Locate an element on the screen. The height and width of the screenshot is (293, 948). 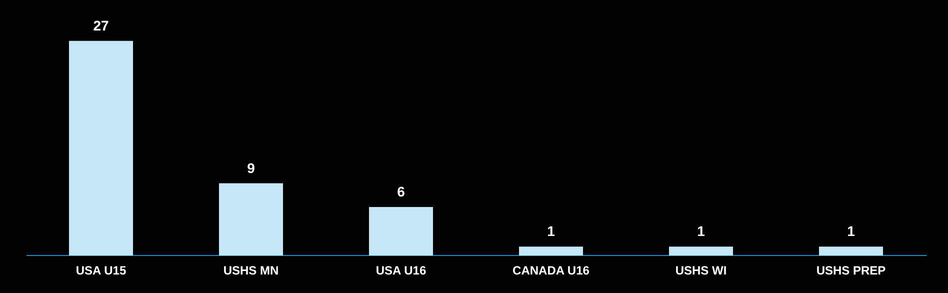
x-tick-label: USA U15 is located at coordinates (101, 271).